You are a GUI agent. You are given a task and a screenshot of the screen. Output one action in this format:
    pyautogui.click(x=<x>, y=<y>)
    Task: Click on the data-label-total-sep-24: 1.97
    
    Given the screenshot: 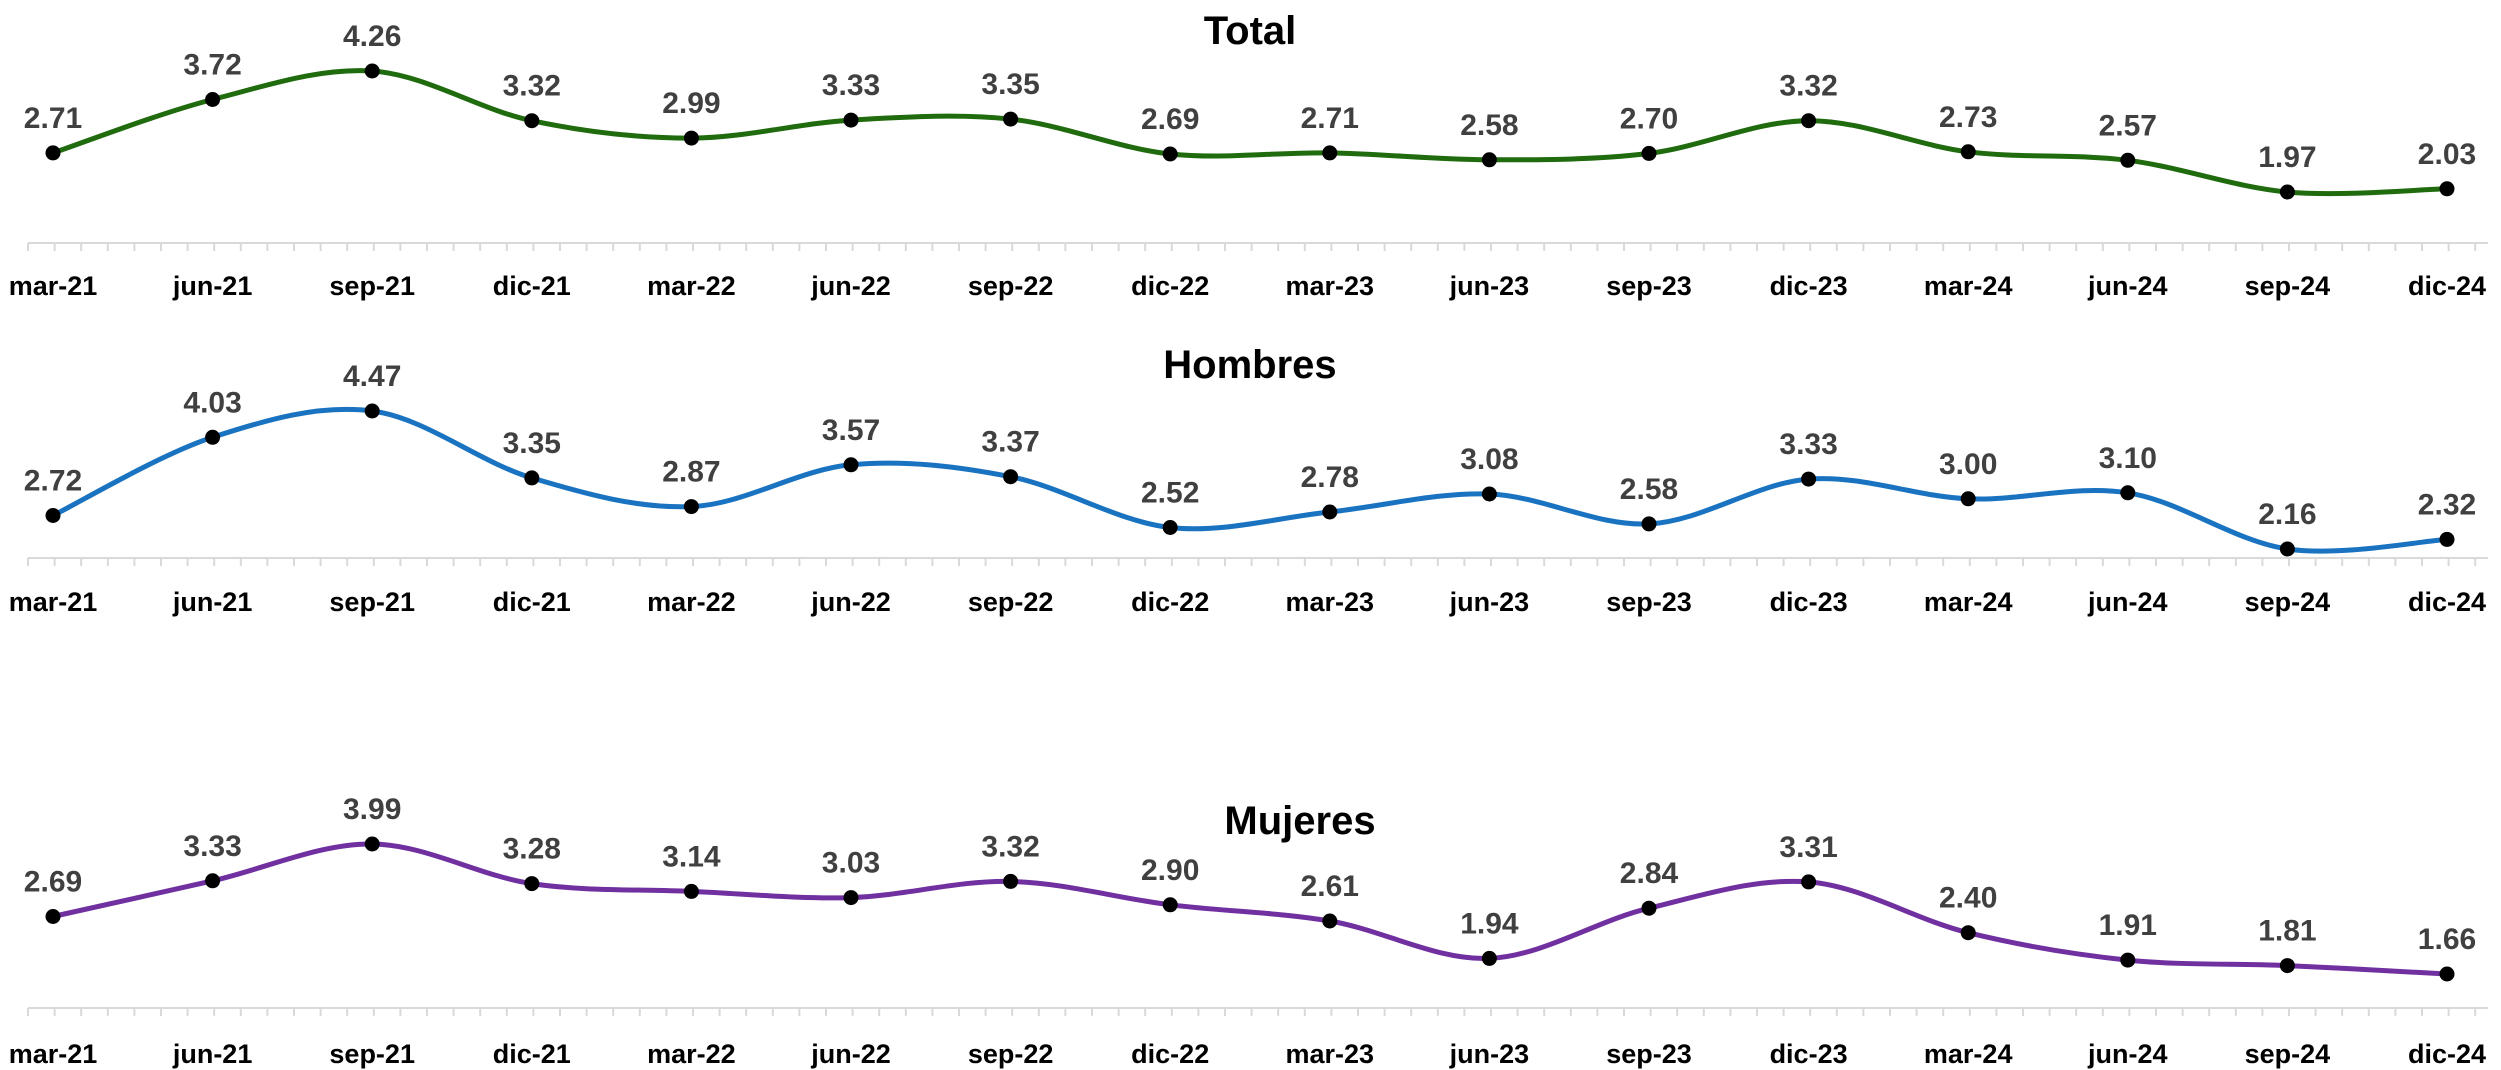 What is the action you would take?
    pyautogui.click(x=2287, y=157)
    